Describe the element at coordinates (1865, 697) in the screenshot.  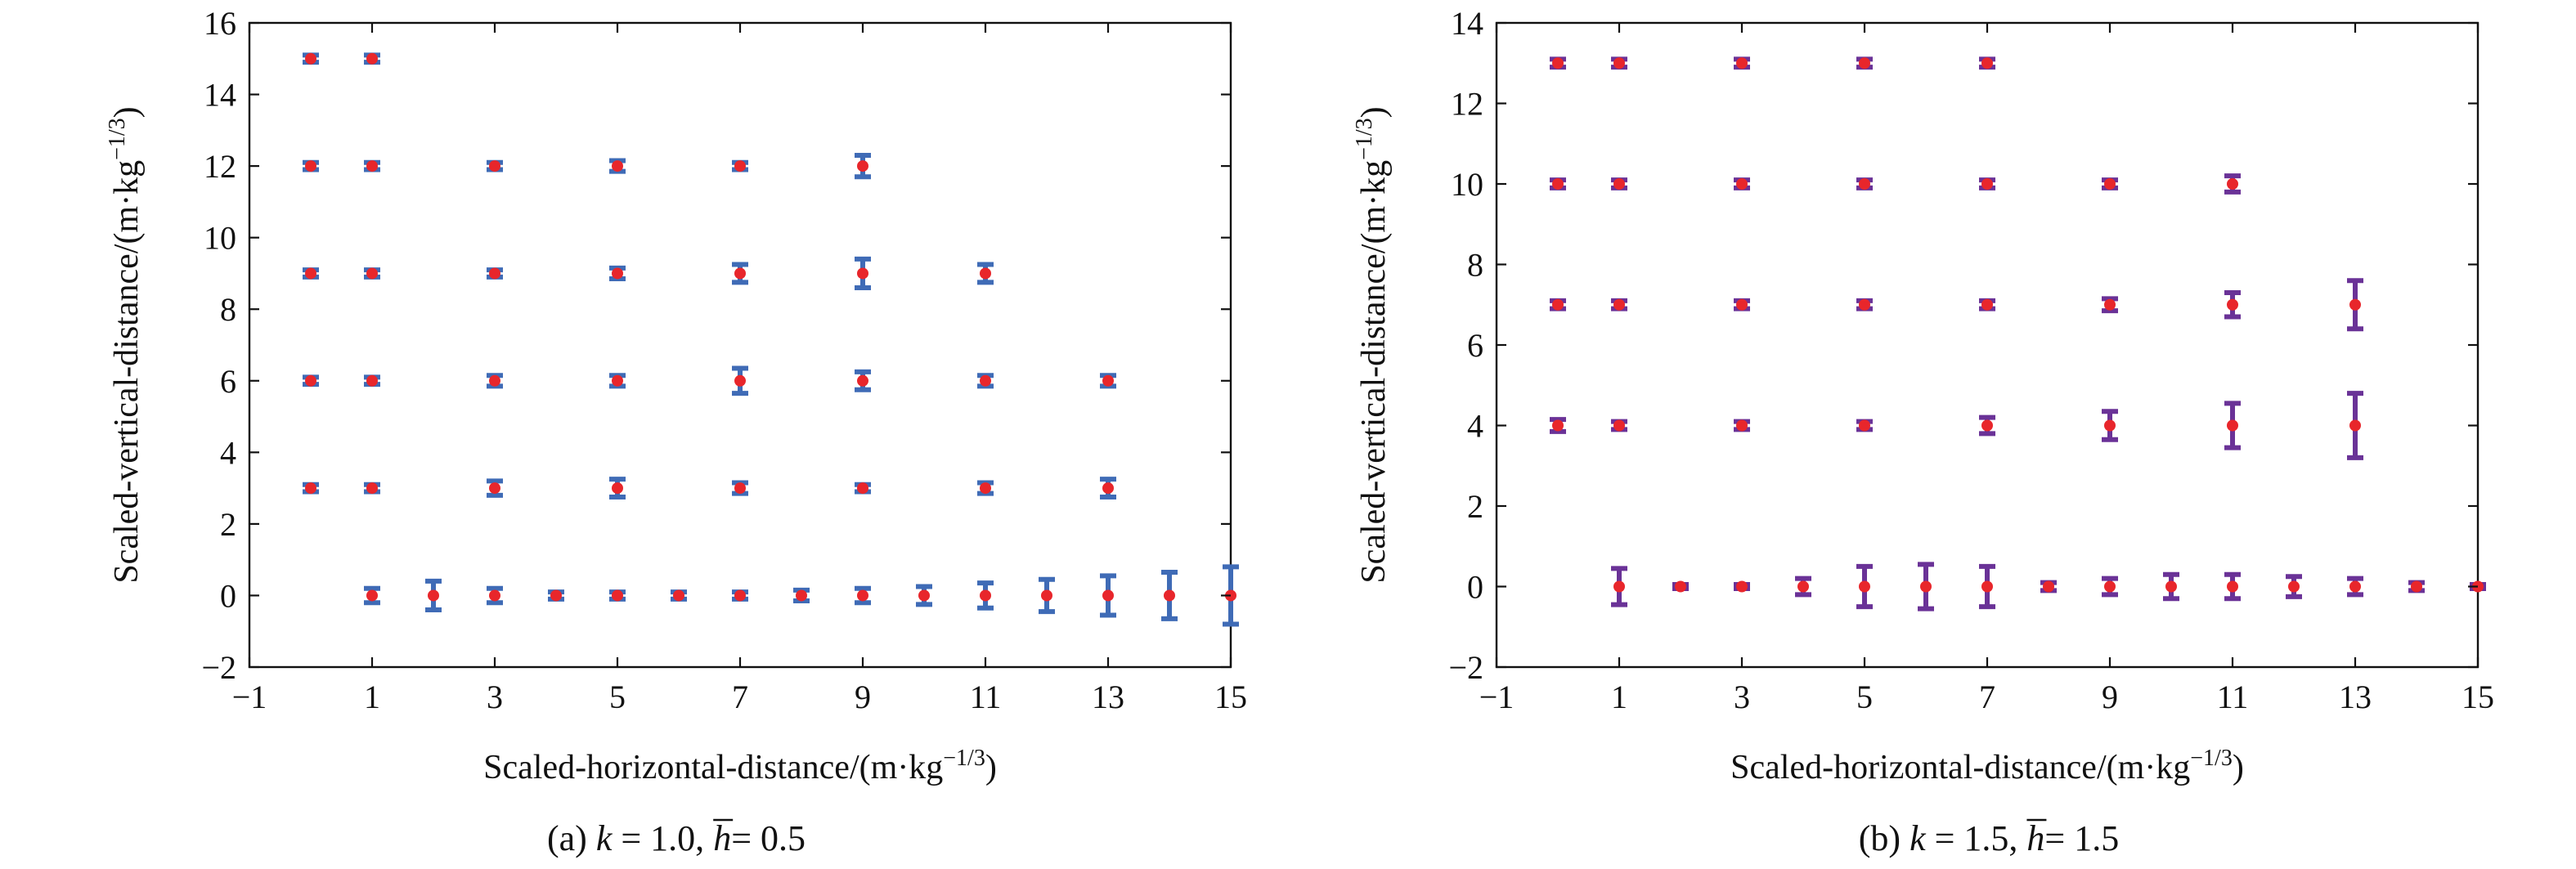
I see `x-tick-label: 5` at that location.